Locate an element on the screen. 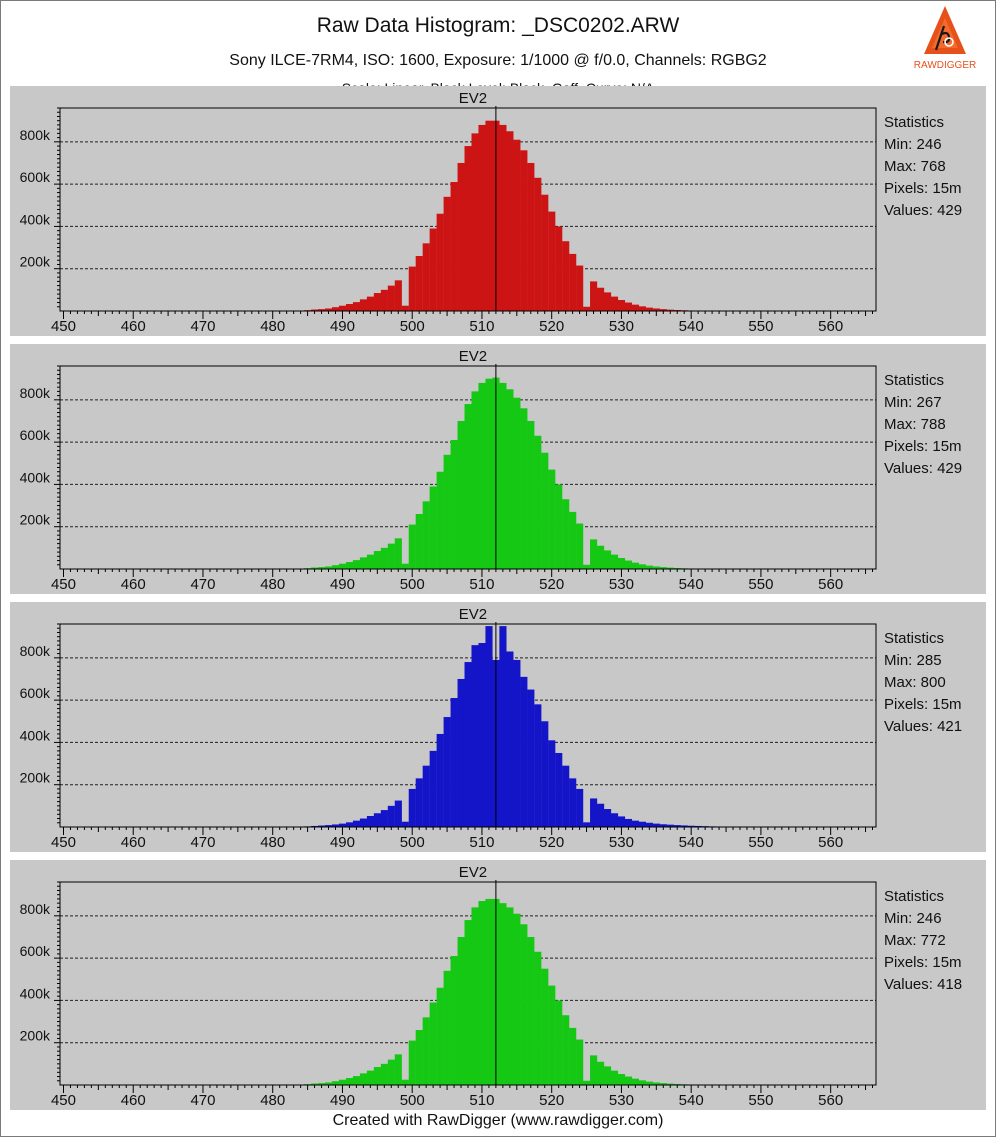 The height and width of the screenshot is (1137, 996). x-tick-label: 480 is located at coordinates (272, 326).